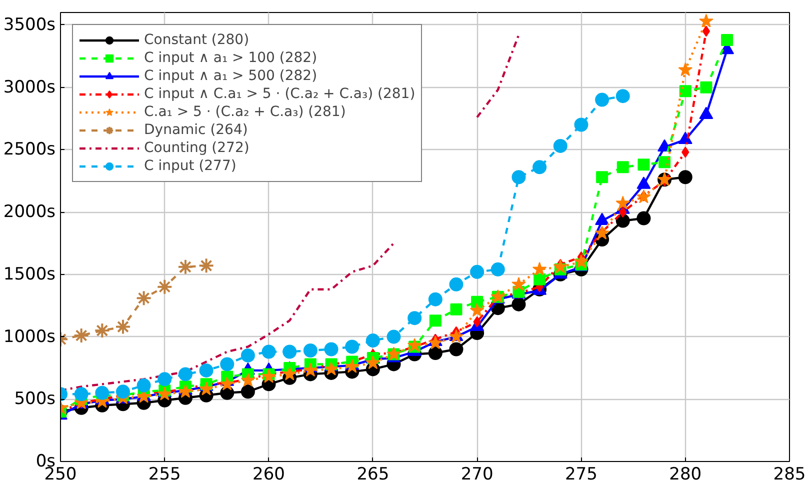  Describe the element at coordinates (373, 473) in the screenshot. I see `x-tick-label: 265` at that location.